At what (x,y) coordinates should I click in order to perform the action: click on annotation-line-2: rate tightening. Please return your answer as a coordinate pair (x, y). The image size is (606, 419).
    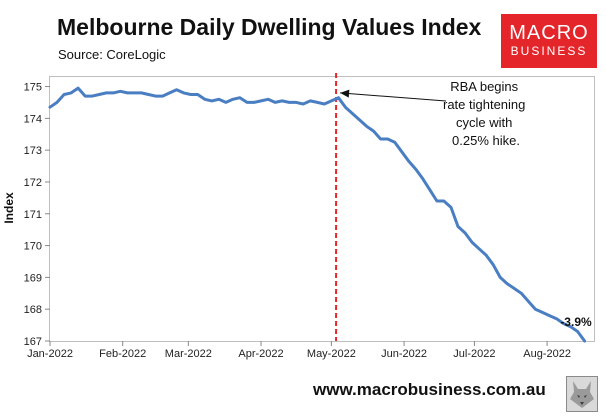
    Looking at the image, I should click on (484, 104).